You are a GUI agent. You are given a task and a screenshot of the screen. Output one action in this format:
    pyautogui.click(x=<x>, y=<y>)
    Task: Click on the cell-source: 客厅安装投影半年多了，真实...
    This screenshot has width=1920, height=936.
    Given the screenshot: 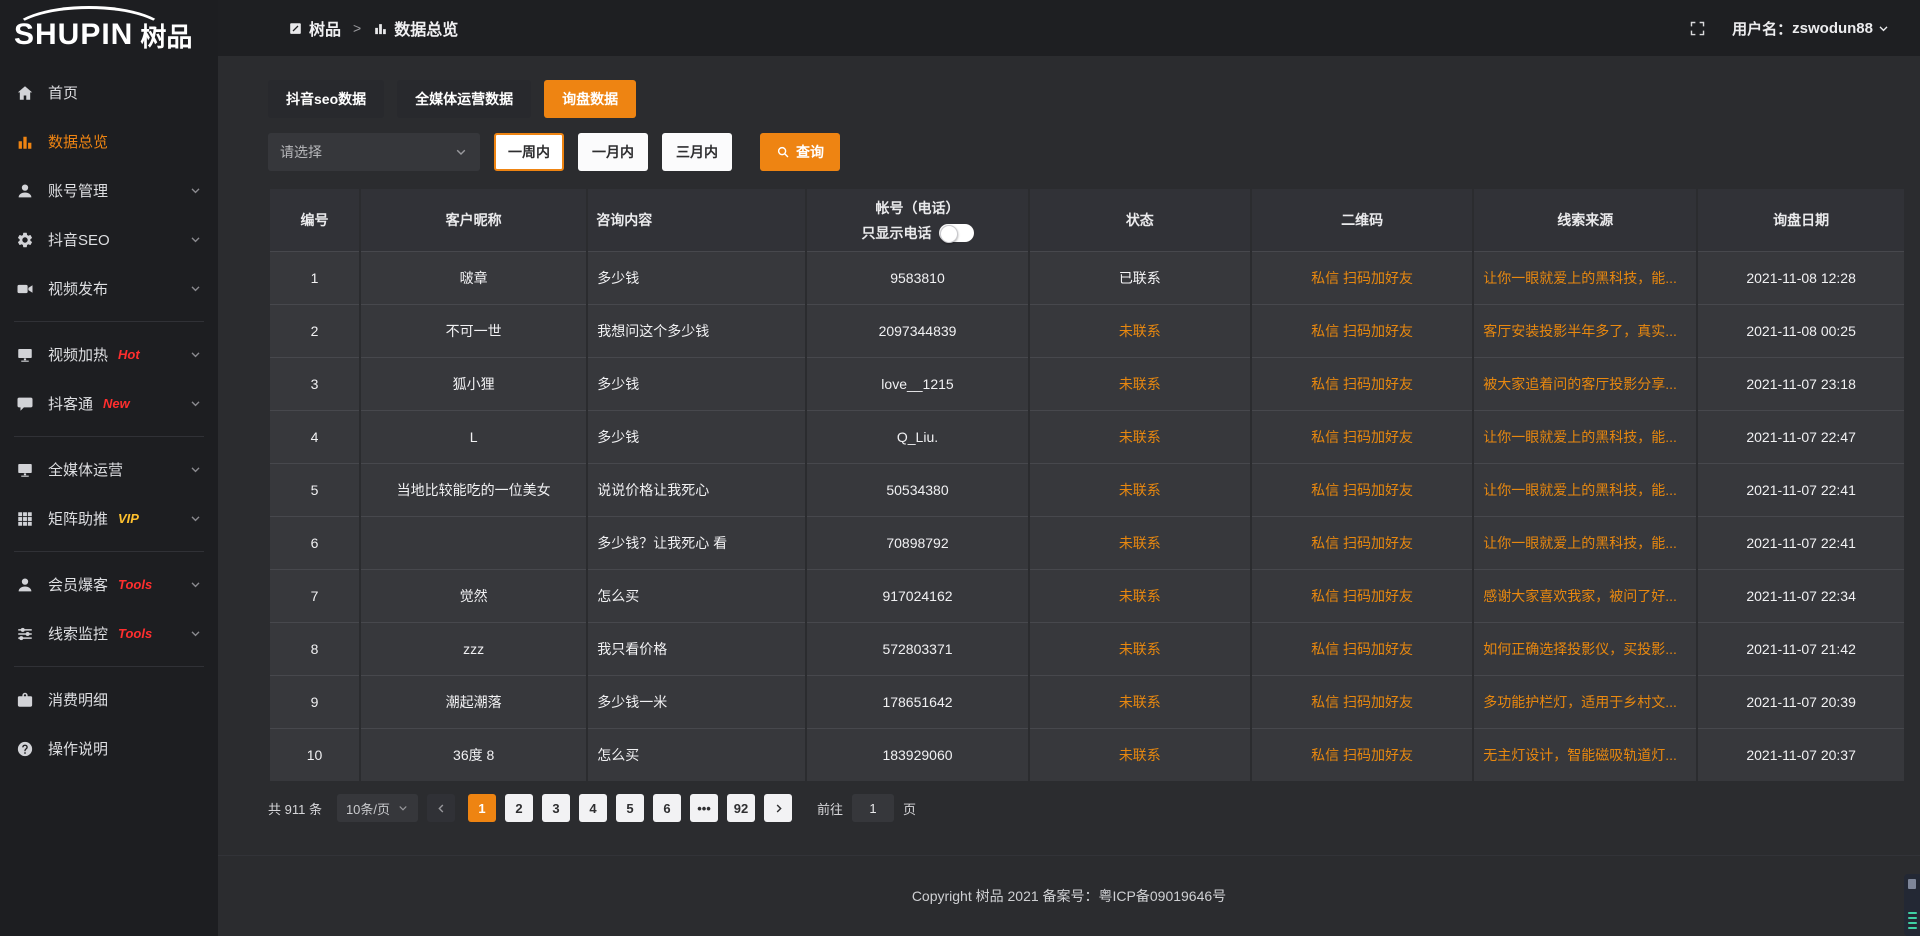 What is the action you would take?
    pyautogui.click(x=1585, y=330)
    